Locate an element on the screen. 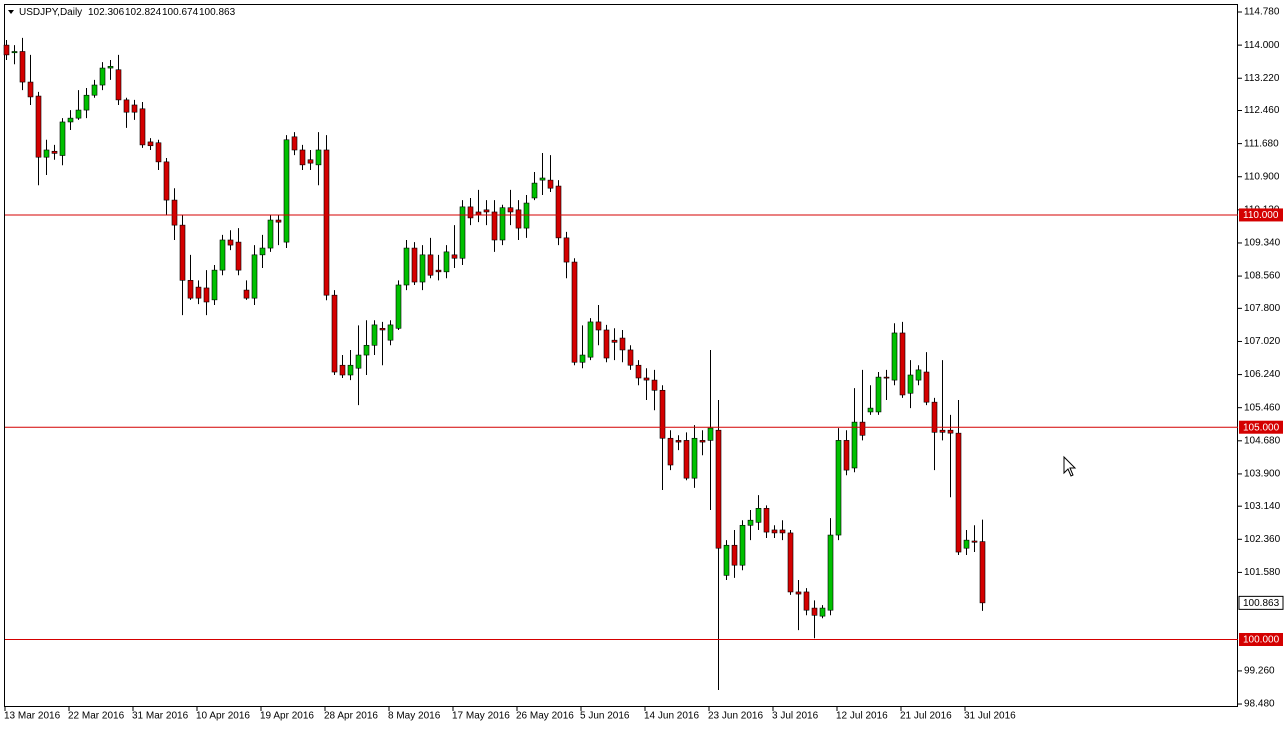  last-price-bg is located at coordinates (1261, 602).